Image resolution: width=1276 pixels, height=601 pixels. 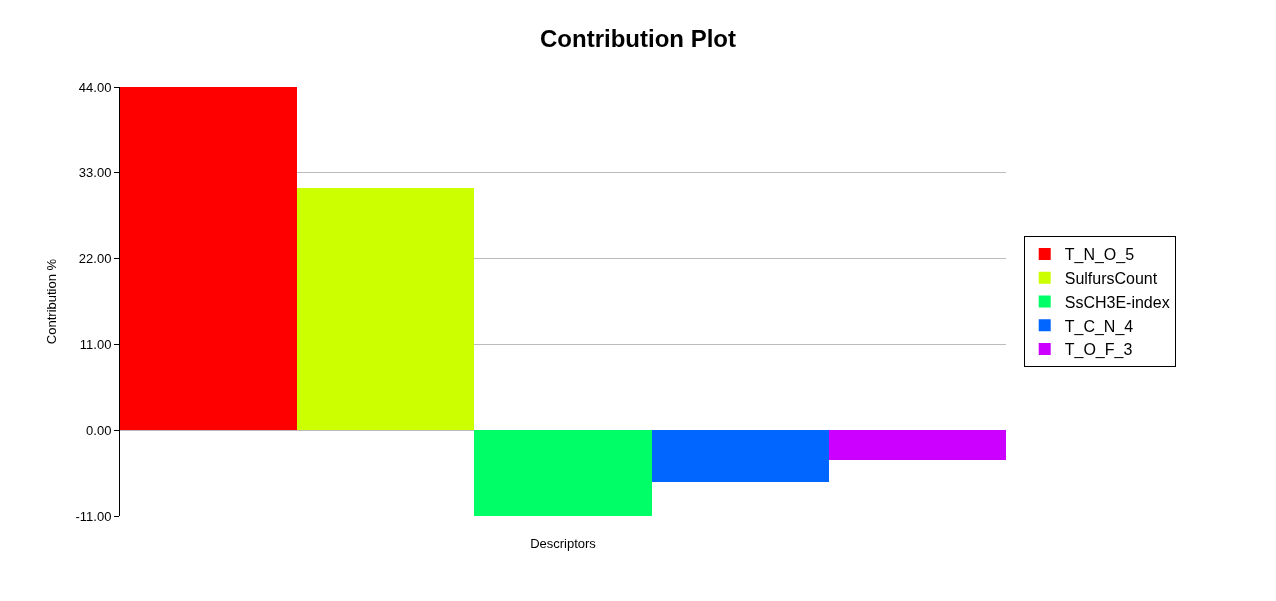 What do you see at coordinates (1111, 278) in the screenshot?
I see `legend-label: SulfursCount` at bounding box center [1111, 278].